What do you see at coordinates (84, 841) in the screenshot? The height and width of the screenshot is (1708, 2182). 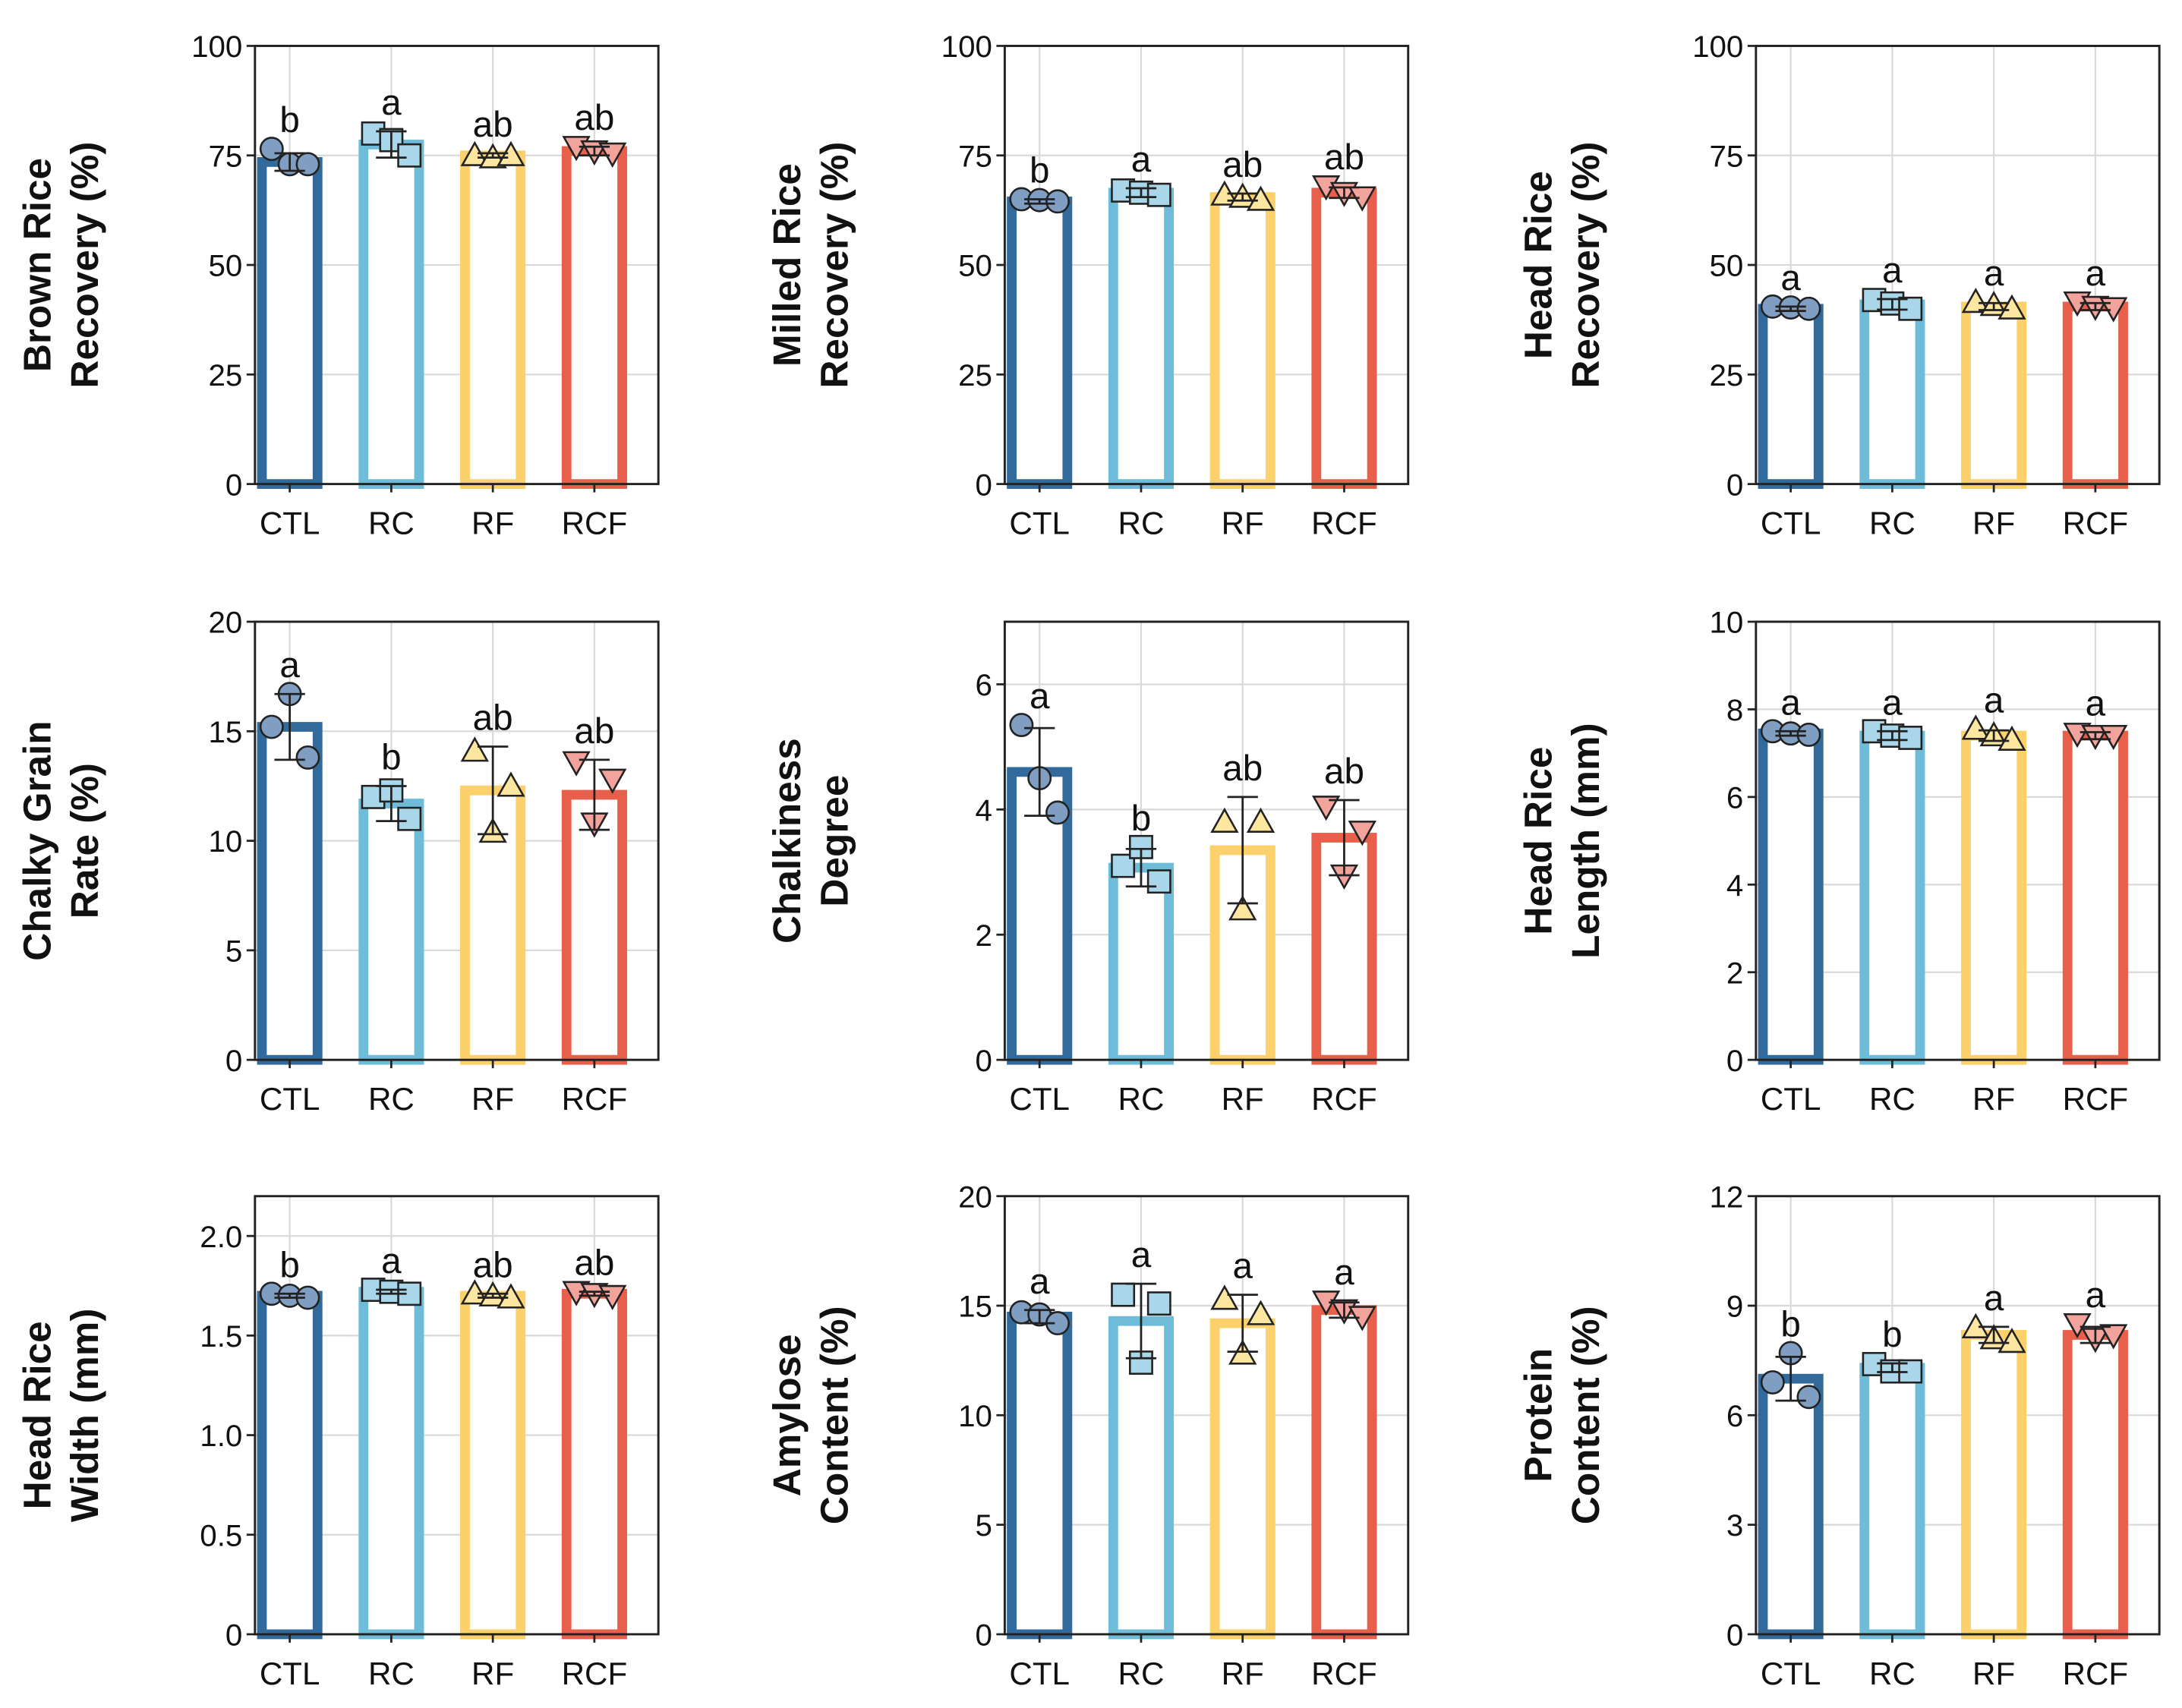 I see `y-axis-label: Rate (%)` at bounding box center [84, 841].